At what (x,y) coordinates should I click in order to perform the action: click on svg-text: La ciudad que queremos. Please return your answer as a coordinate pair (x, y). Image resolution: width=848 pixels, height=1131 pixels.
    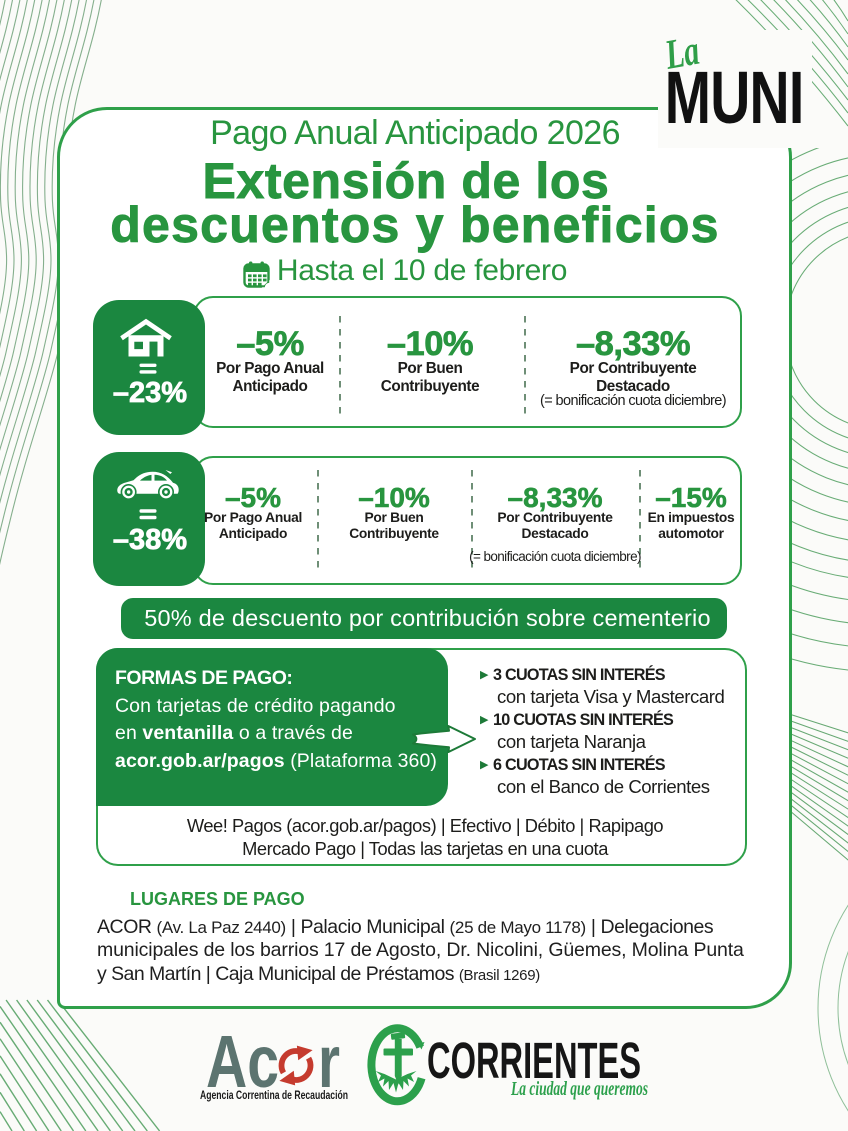
    Looking at the image, I should click on (579, 1089).